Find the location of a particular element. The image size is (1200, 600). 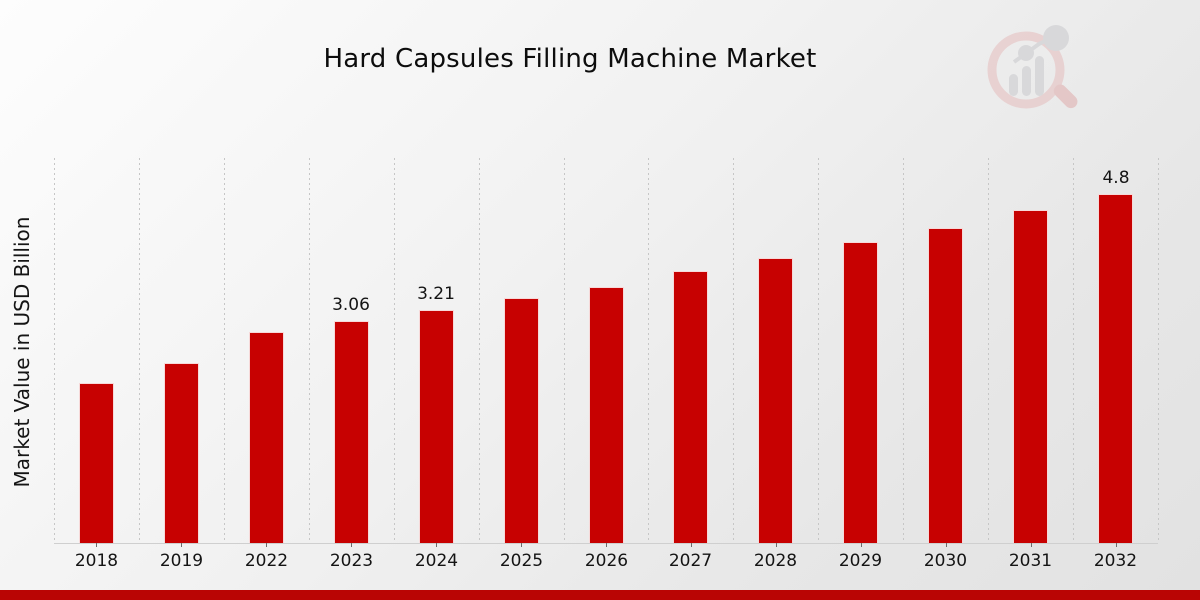

x-tick-label-2028: 2028 is located at coordinates (775, 561).